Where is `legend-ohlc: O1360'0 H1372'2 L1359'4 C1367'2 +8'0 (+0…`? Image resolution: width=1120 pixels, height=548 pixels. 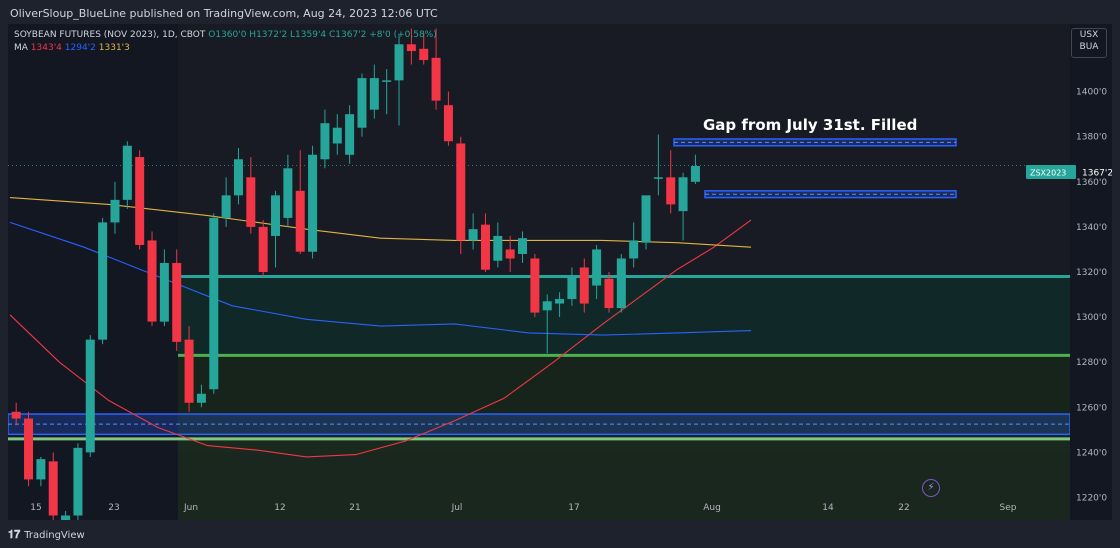 legend-ohlc: O1360'0 H1372'2 L1359'4 C1367'2 +8'0 (+0… is located at coordinates (322, 35).